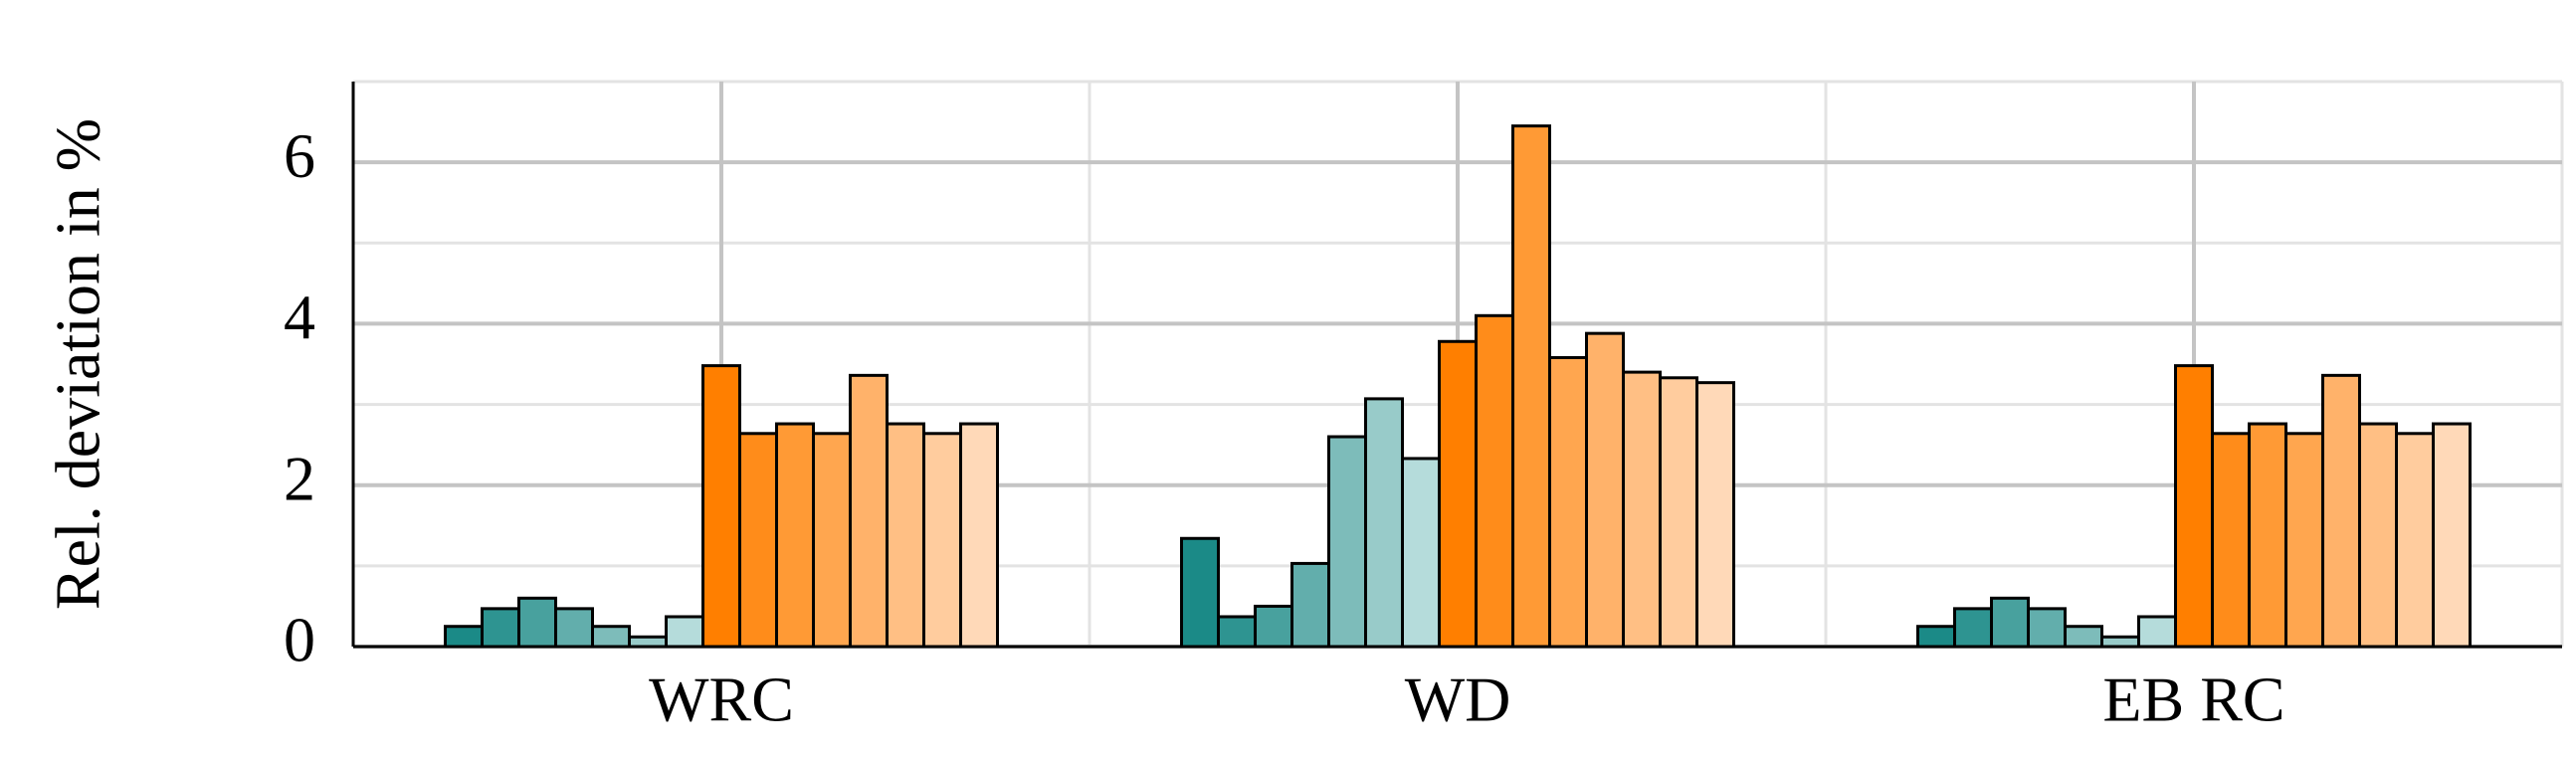 This screenshot has width=2576, height=759. What do you see at coordinates (299, 640) in the screenshot?
I see `y-tick-label: 0` at bounding box center [299, 640].